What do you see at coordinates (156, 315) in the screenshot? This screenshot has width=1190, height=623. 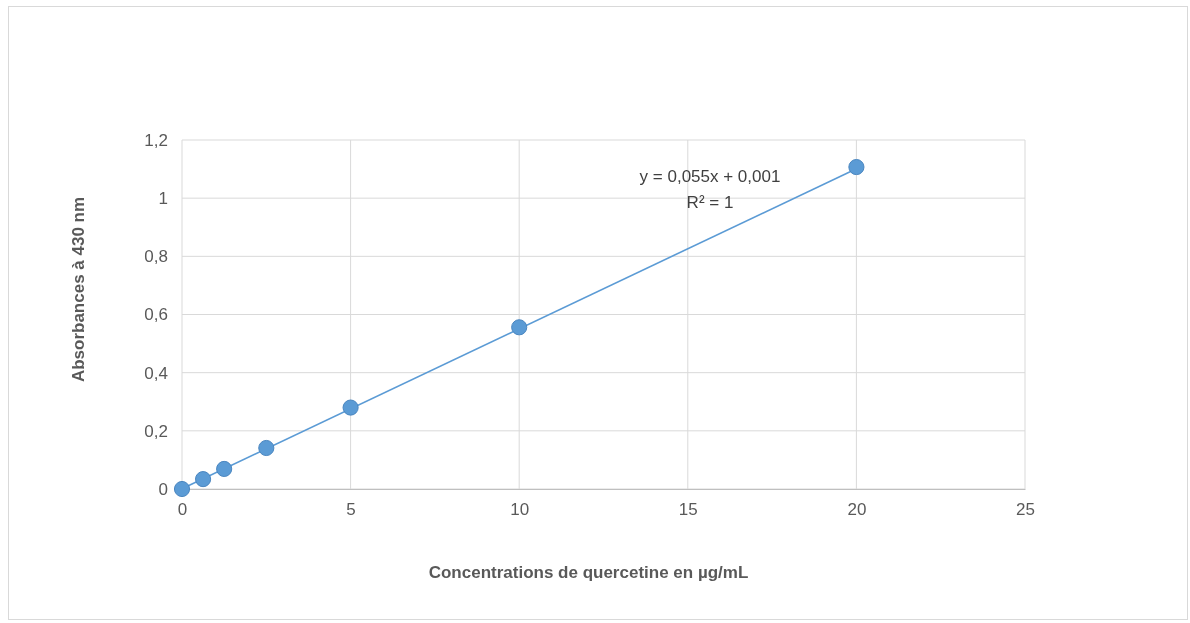 I see `y-tick-label: 0,6` at bounding box center [156, 315].